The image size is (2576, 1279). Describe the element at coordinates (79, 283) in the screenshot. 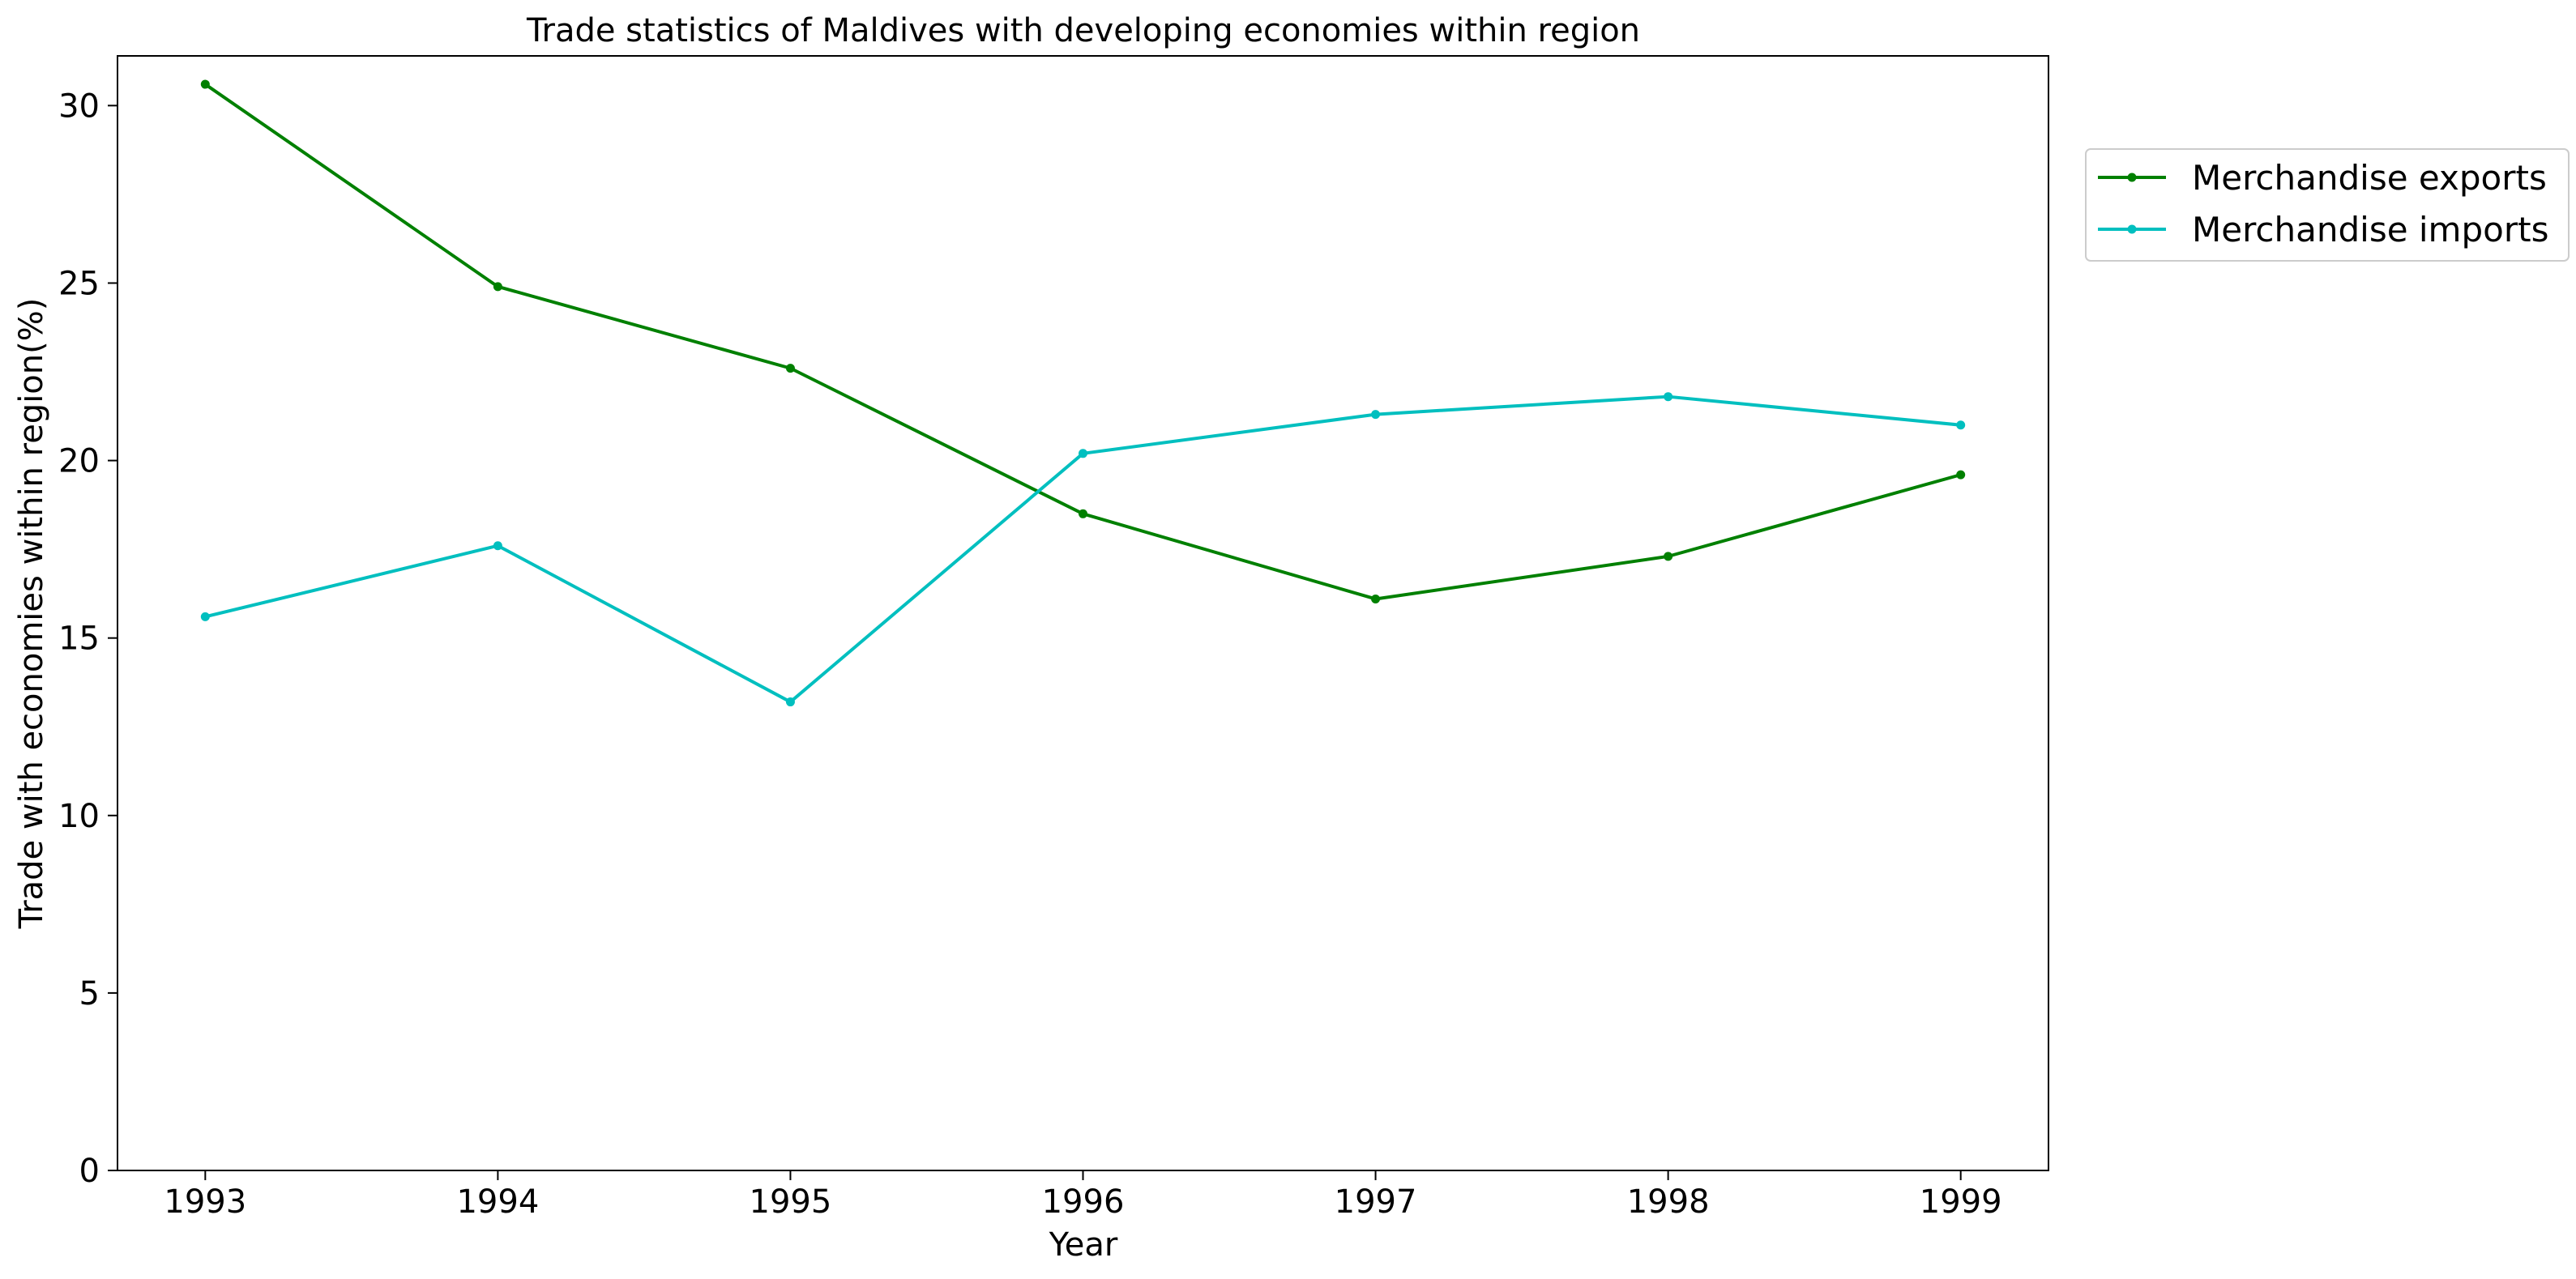

I see `y-tick-label: 25` at that location.